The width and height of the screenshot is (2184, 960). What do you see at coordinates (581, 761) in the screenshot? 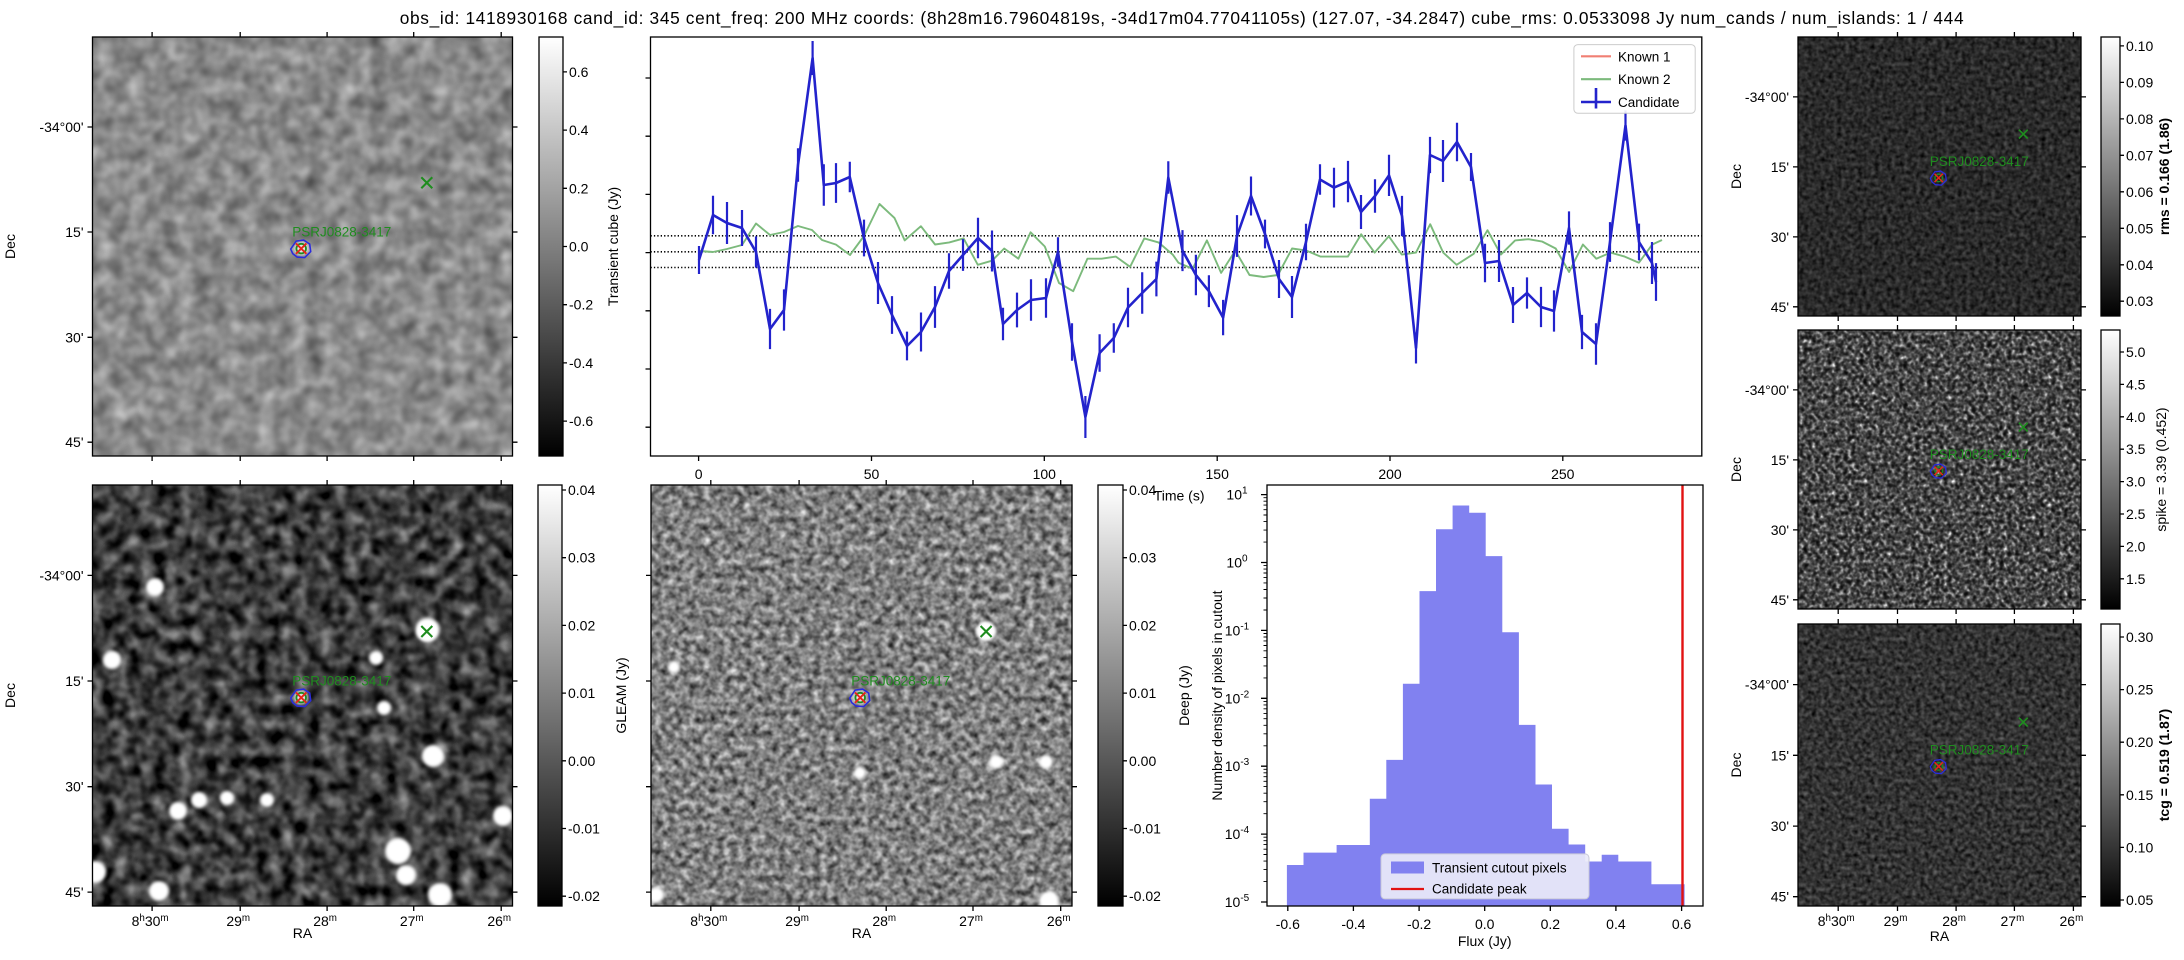
I see `svg-text: 0.00` at bounding box center [581, 761].